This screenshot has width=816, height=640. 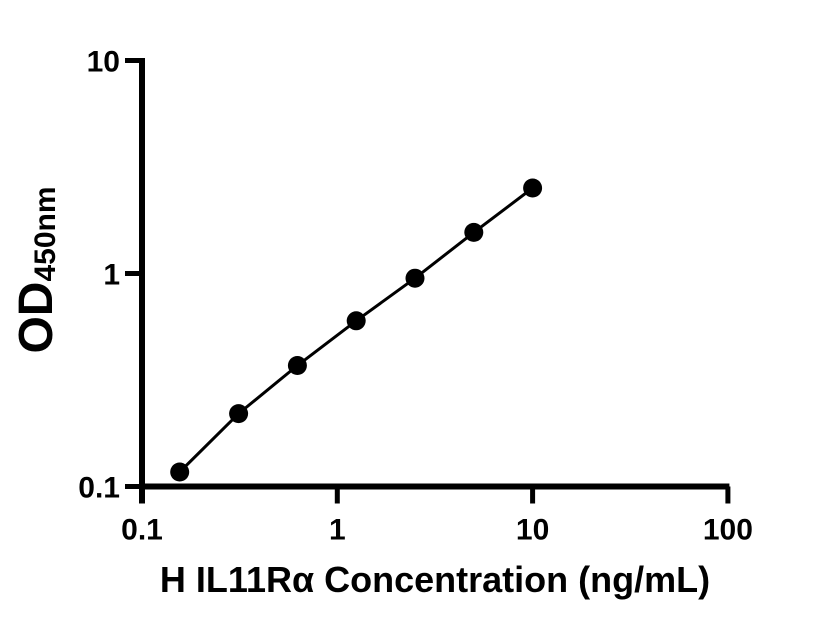 What do you see at coordinates (337, 530) in the screenshot?
I see `x-tick-label: 1` at bounding box center [337, 530].